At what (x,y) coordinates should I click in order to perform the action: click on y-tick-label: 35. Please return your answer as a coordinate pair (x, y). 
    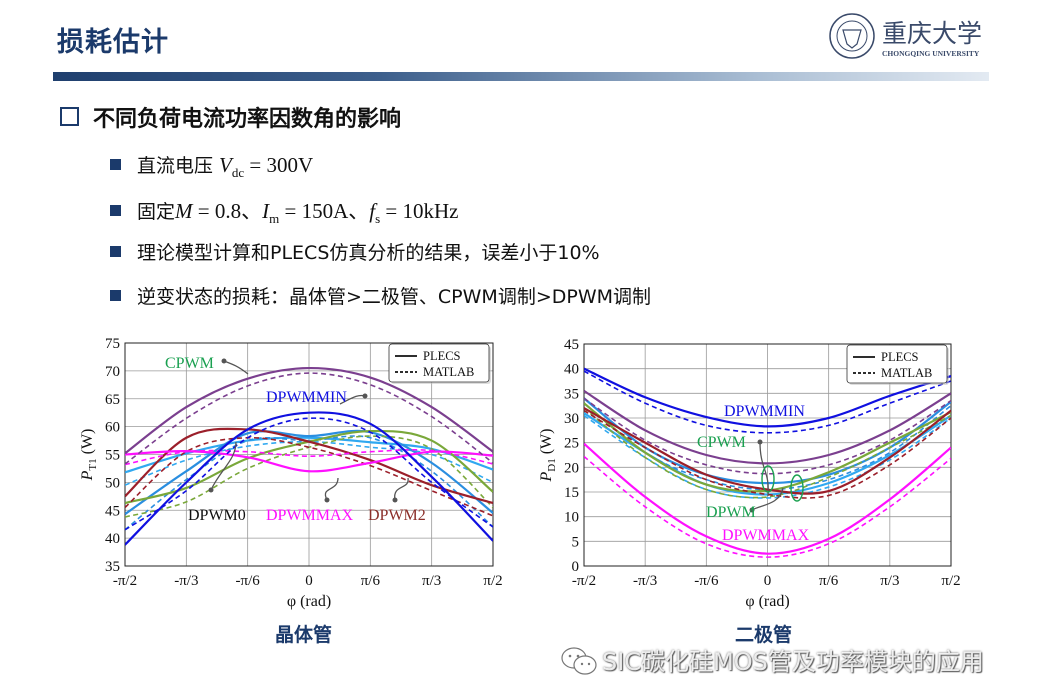
    Looking at the image, I should click on (571, 394).